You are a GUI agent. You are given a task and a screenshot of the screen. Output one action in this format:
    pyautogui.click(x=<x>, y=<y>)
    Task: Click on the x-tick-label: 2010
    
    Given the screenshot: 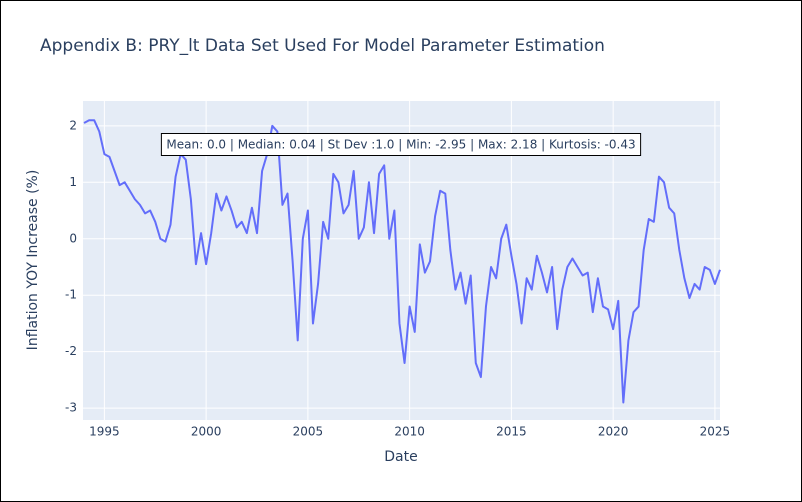 What is the action you would take?
    pyautogui.click(x=409, y=432)
    